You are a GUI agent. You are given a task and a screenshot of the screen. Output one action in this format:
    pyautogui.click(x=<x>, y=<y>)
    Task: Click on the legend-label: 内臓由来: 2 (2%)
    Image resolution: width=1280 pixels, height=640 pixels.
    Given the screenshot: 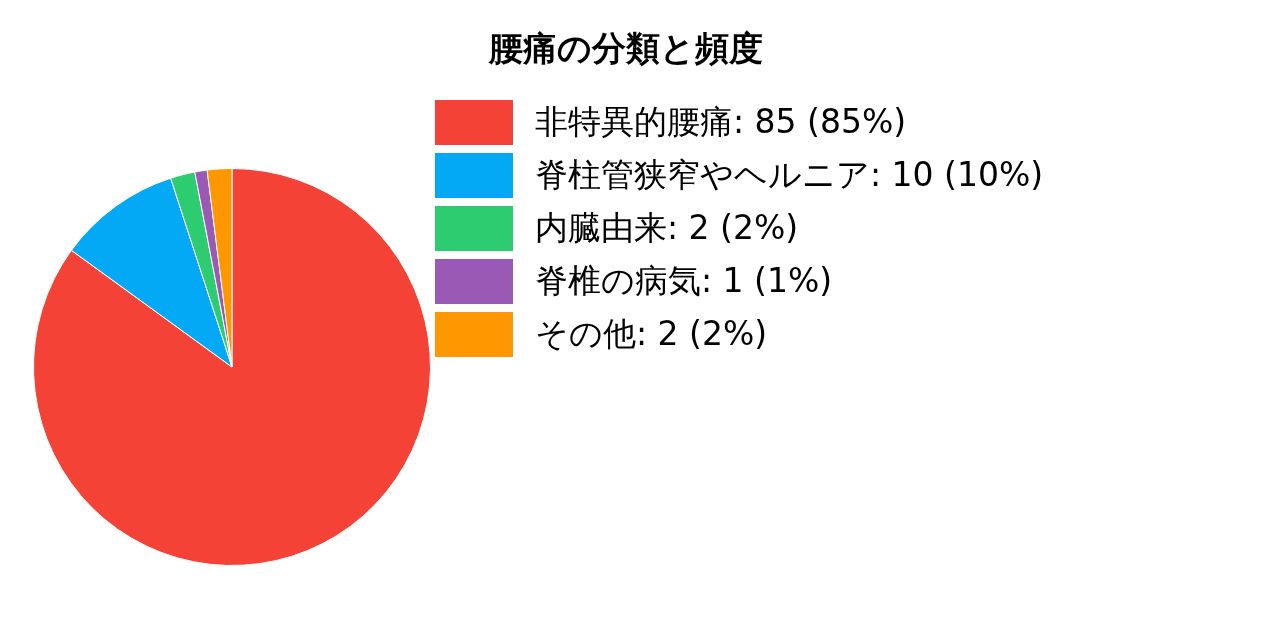 What is the action you would take?
    pyautogui.click(x=667, y=228)
    